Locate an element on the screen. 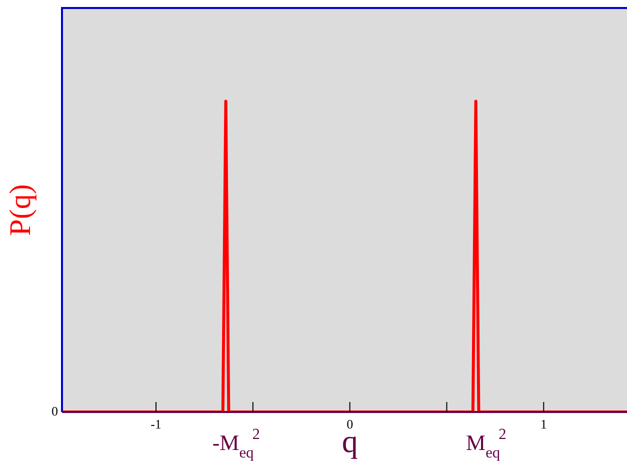  text: 0 is located at coordinates (55, 410).